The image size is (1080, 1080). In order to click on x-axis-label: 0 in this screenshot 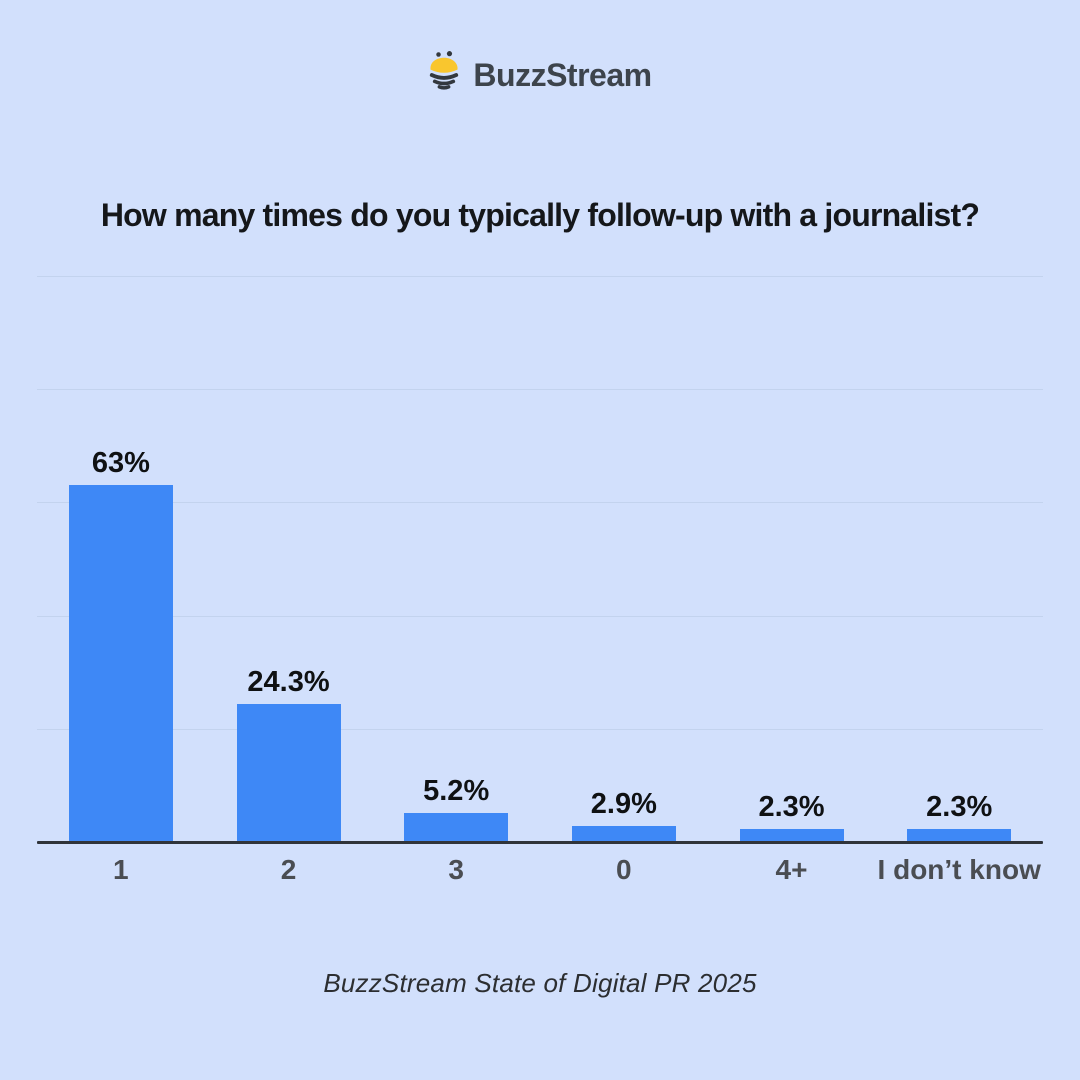, I will do `click(624, 869)`.